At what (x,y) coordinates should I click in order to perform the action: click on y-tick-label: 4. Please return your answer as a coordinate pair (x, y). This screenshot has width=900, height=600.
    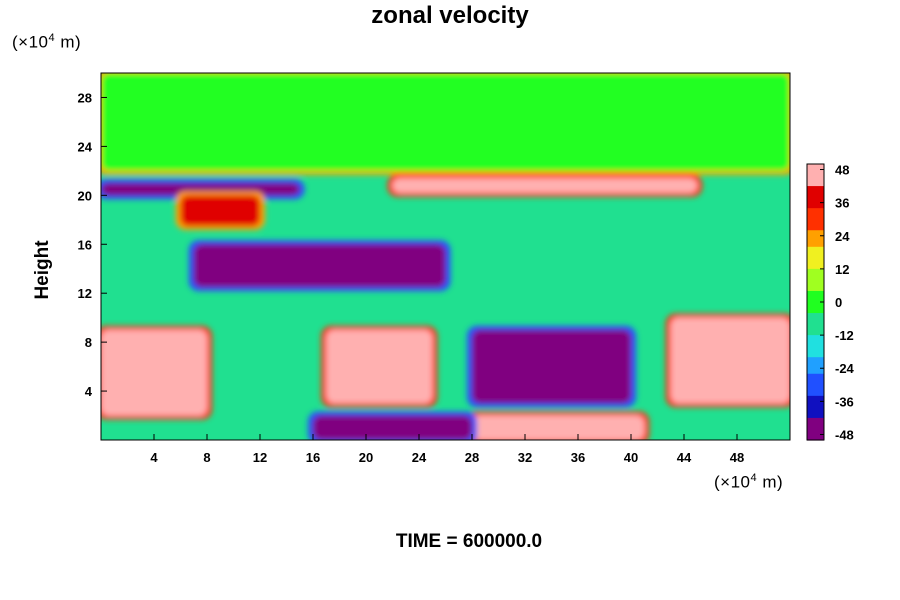
    Looking at the image, I should click on (89, 391).